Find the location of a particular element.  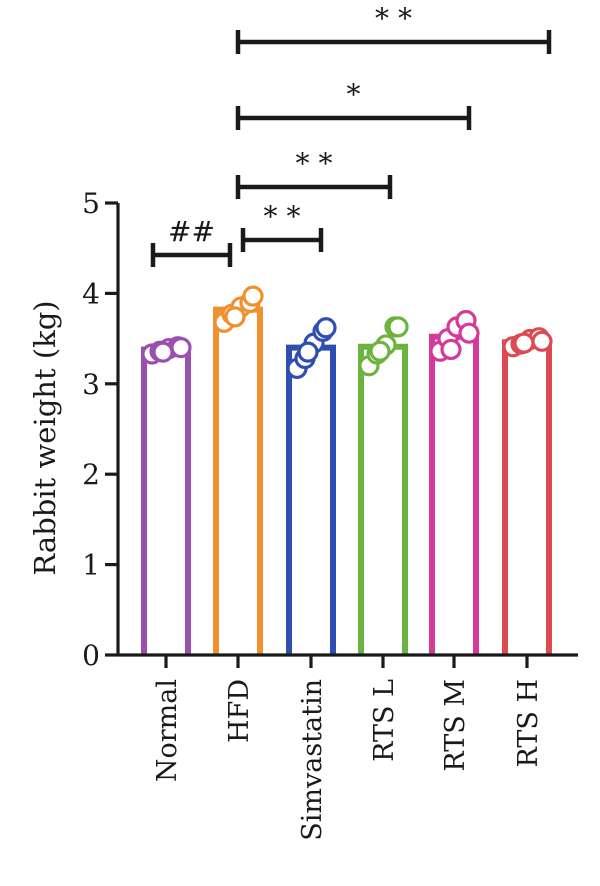

y-tick-label: 3 is located at coordinates (91, 384).